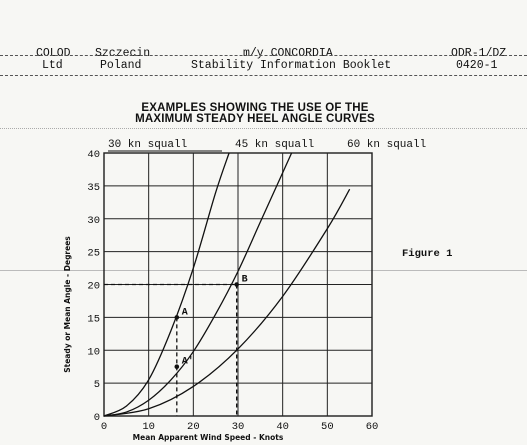 The height and width of the screenshot is (445, 527). Describe the element at coordinates (188, 362) in the screenshot. I see `annotation-label-2: A'` at that location.